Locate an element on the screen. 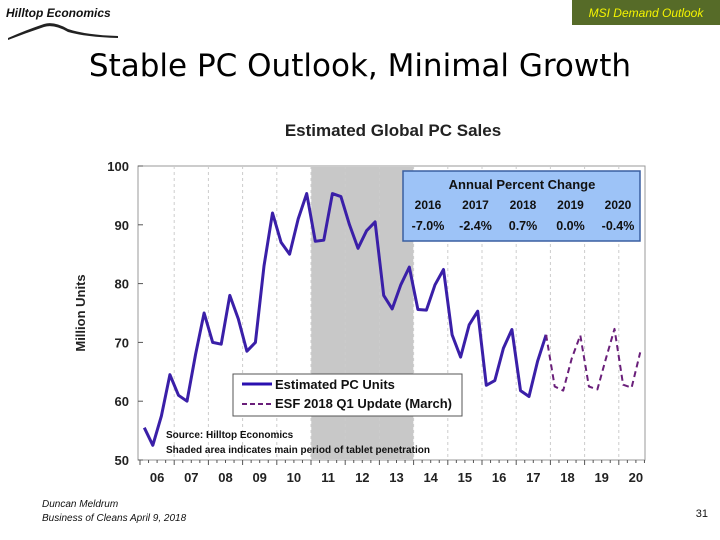  annual-change-value: -7.0% is located at coordinates (428, 226).